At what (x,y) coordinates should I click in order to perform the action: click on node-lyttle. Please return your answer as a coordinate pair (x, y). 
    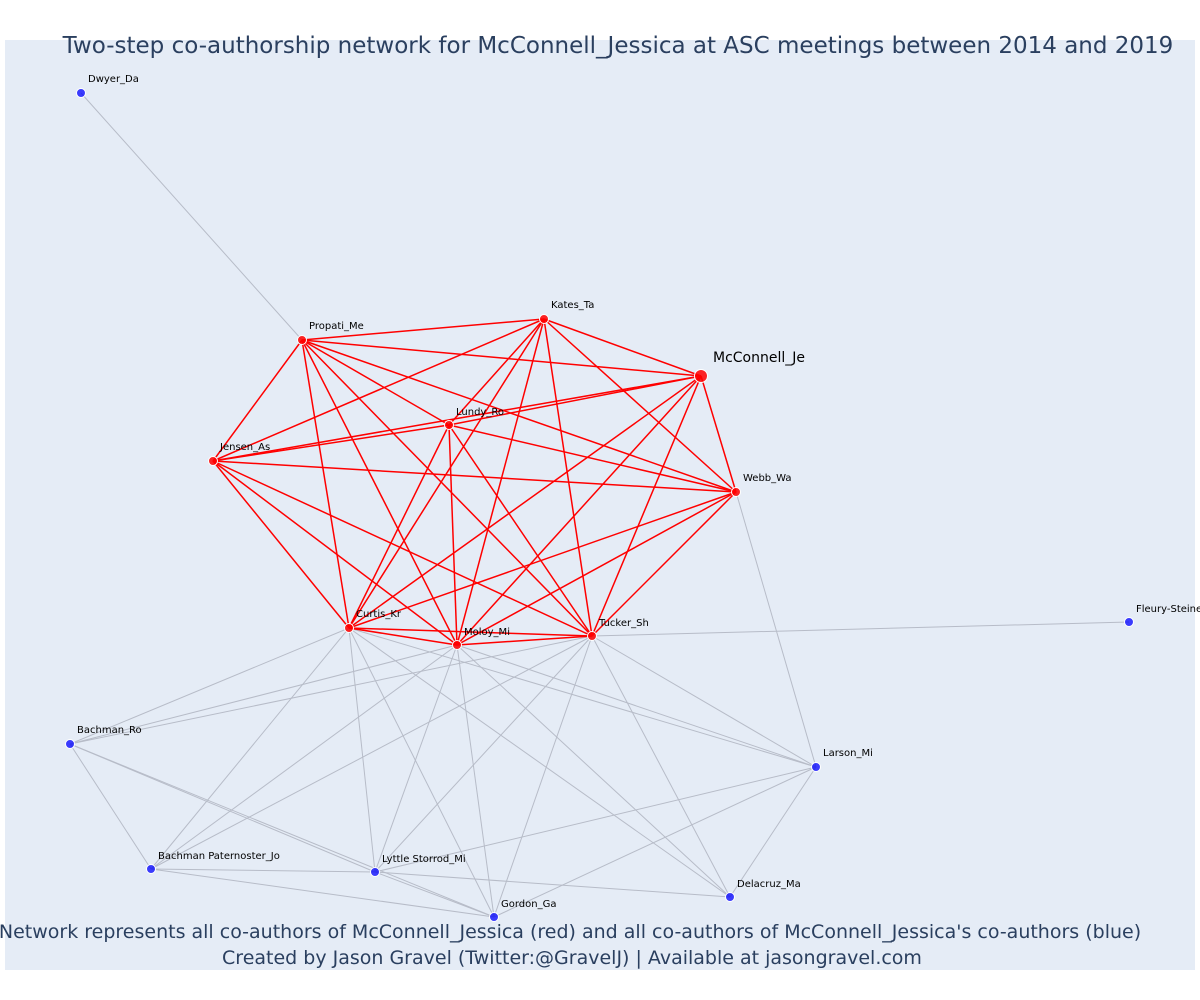
    Looking at the image, I should click on (375, 872).